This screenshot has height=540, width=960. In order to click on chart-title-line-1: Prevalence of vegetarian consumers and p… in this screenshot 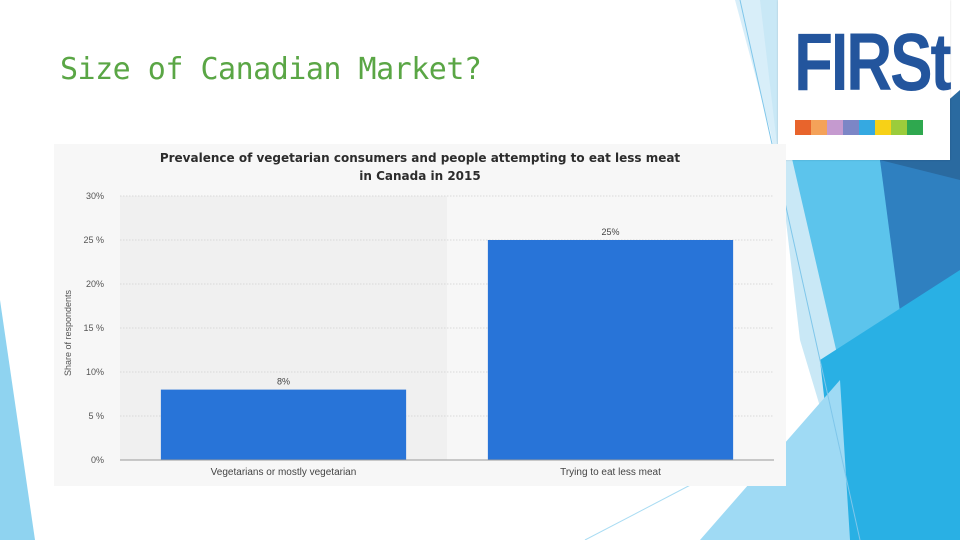, I will do `click(420, 158)`.